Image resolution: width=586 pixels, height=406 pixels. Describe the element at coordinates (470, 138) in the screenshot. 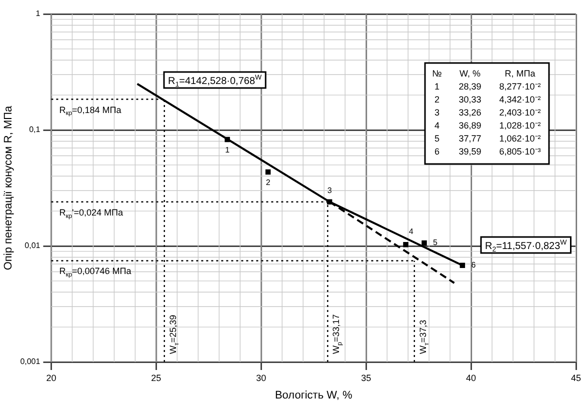

I see `annotation: 37,77` at that location.